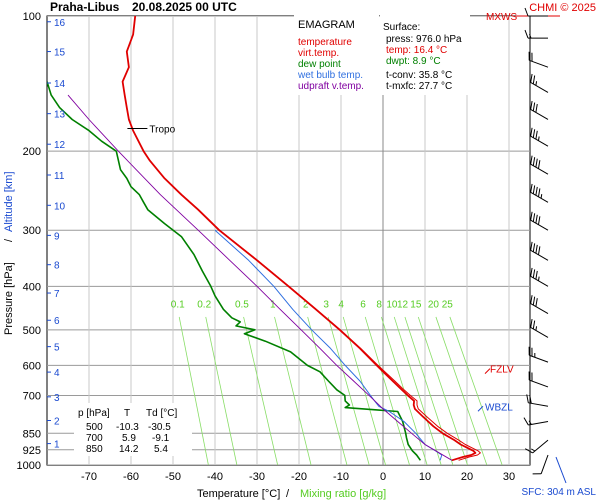 This screenshot has height=500, width=600. I want to click on x-tick-label: 20, so click(467, 477).